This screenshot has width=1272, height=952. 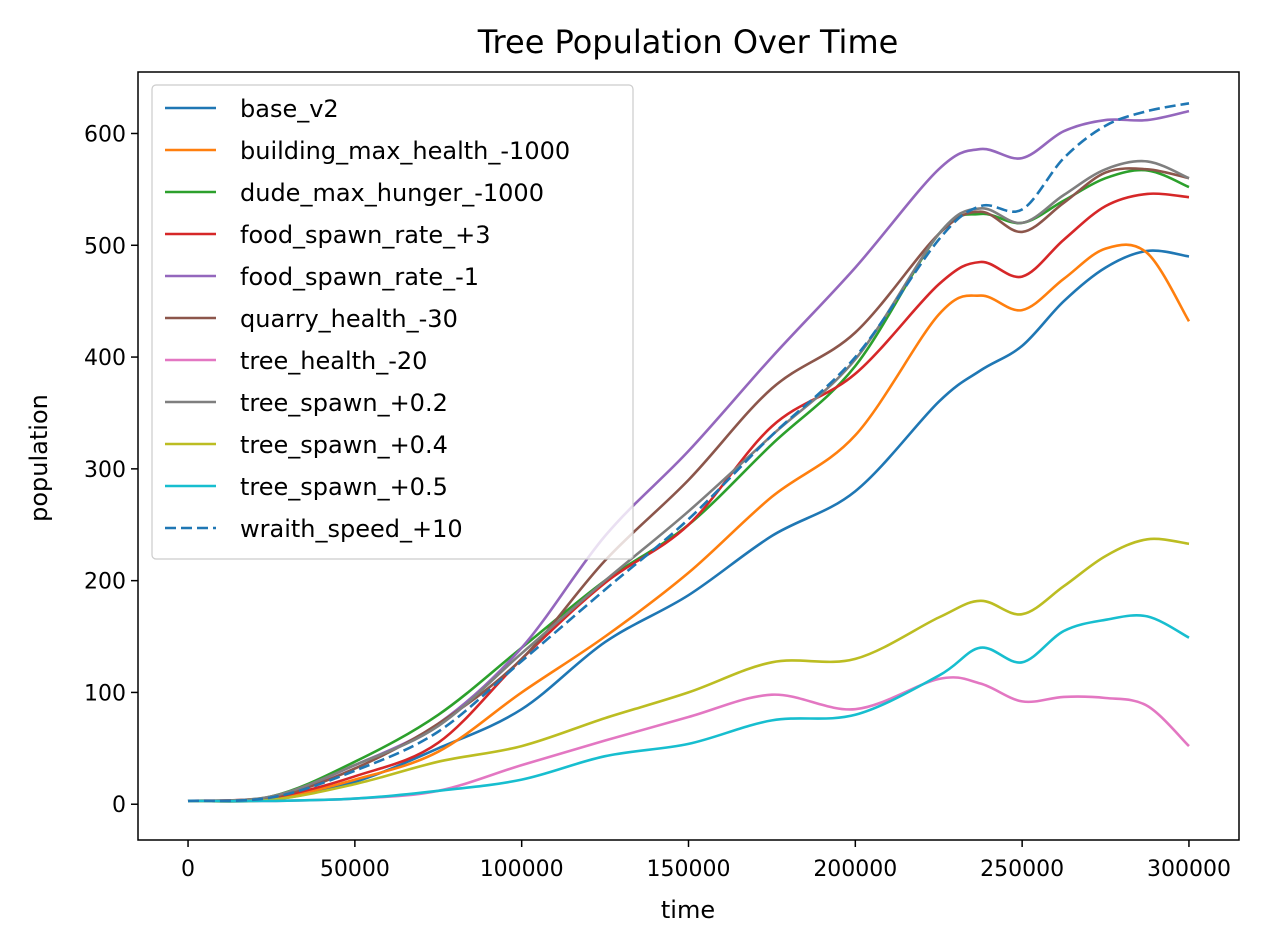 I want to click on legend-label-wraith_speed_+10: wraith_speed_+10, so click(x=351, y=529).